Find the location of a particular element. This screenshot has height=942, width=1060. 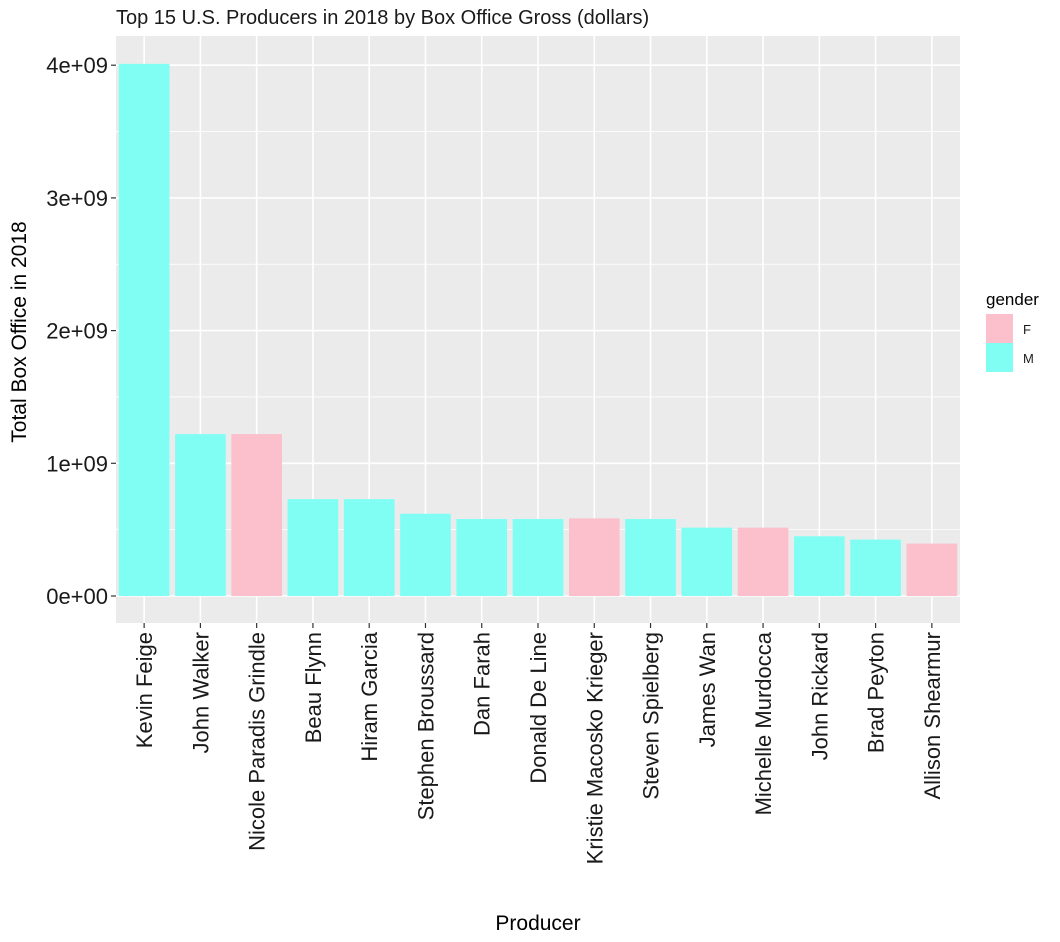

x-tick-label: Brad Peyton is located at coordinates (876, 692).